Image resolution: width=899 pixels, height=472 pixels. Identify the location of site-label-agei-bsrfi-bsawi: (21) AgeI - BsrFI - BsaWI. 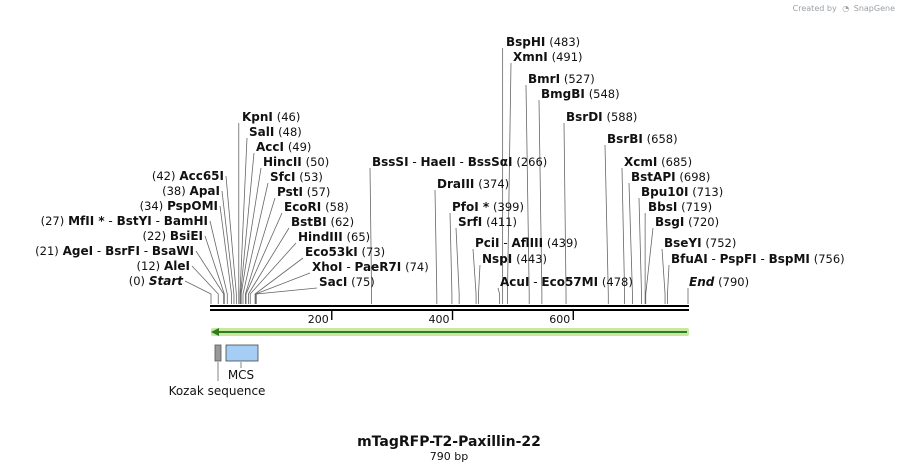
(114, 251).